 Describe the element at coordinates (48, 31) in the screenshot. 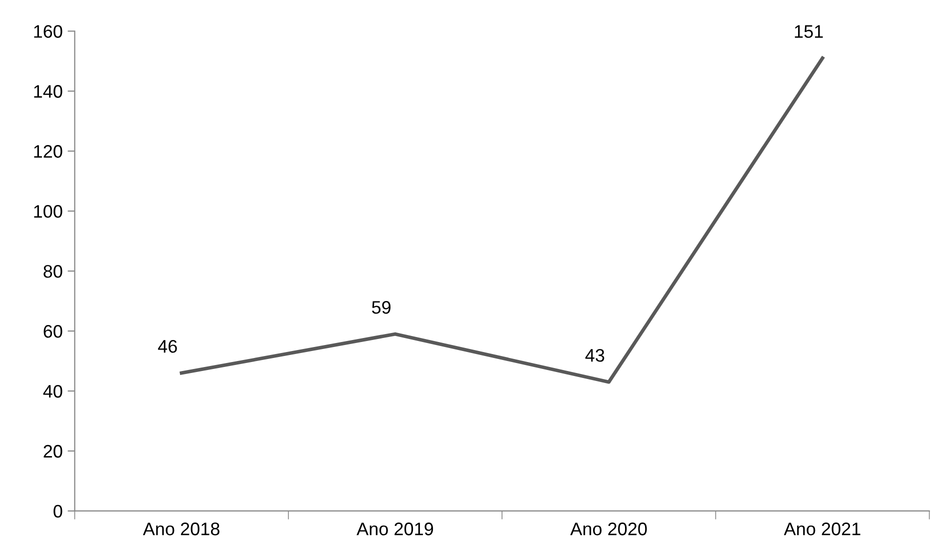

I see `y-tick-label: 160` at that location.